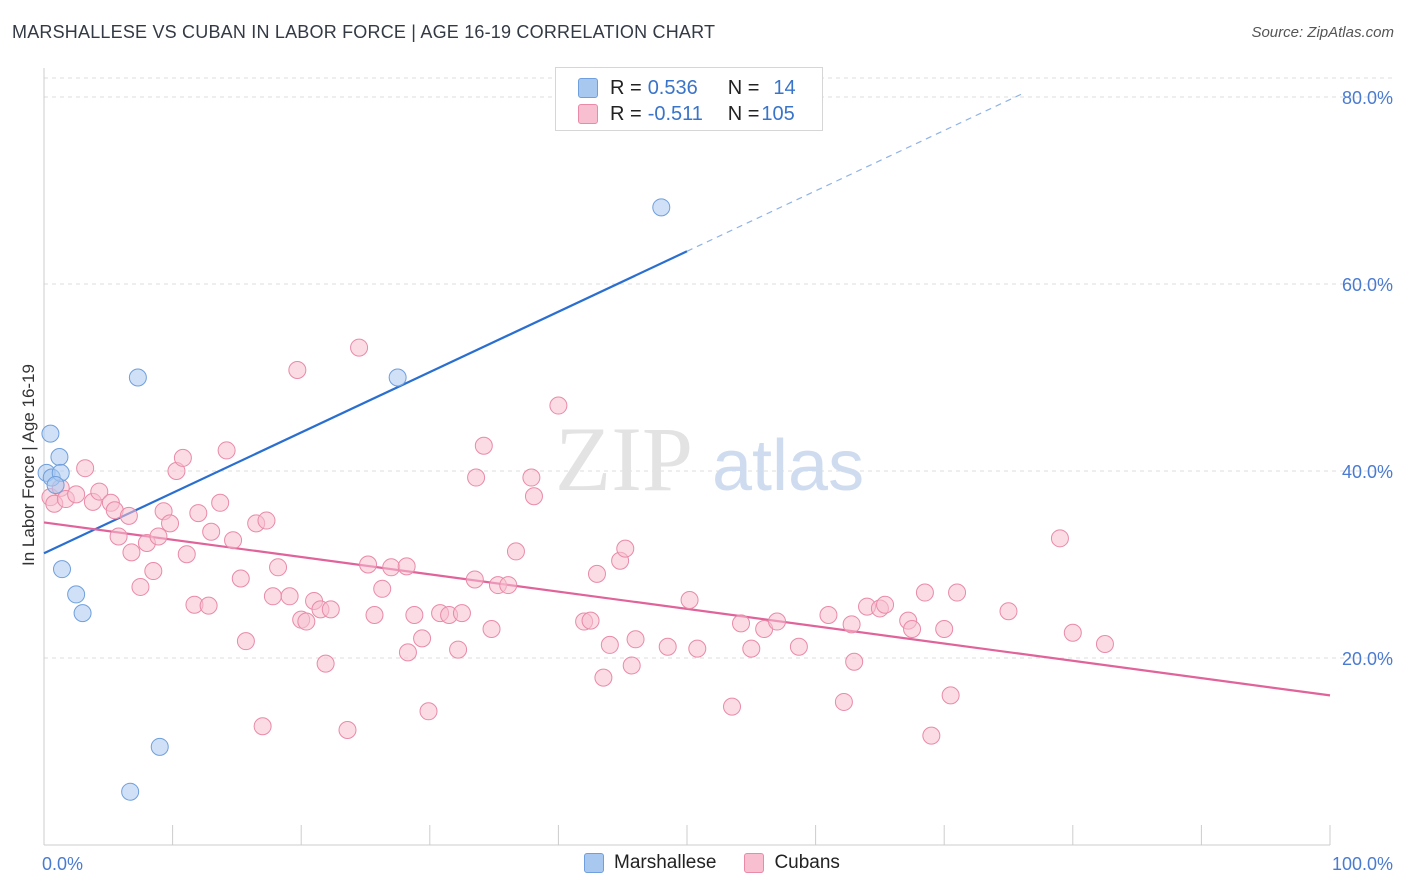 The width and height of the screenshot is (1406, 892). I want to click on legend: R = 0.536 N = 14 R = -0.511 N = 105, so click(689, 99).